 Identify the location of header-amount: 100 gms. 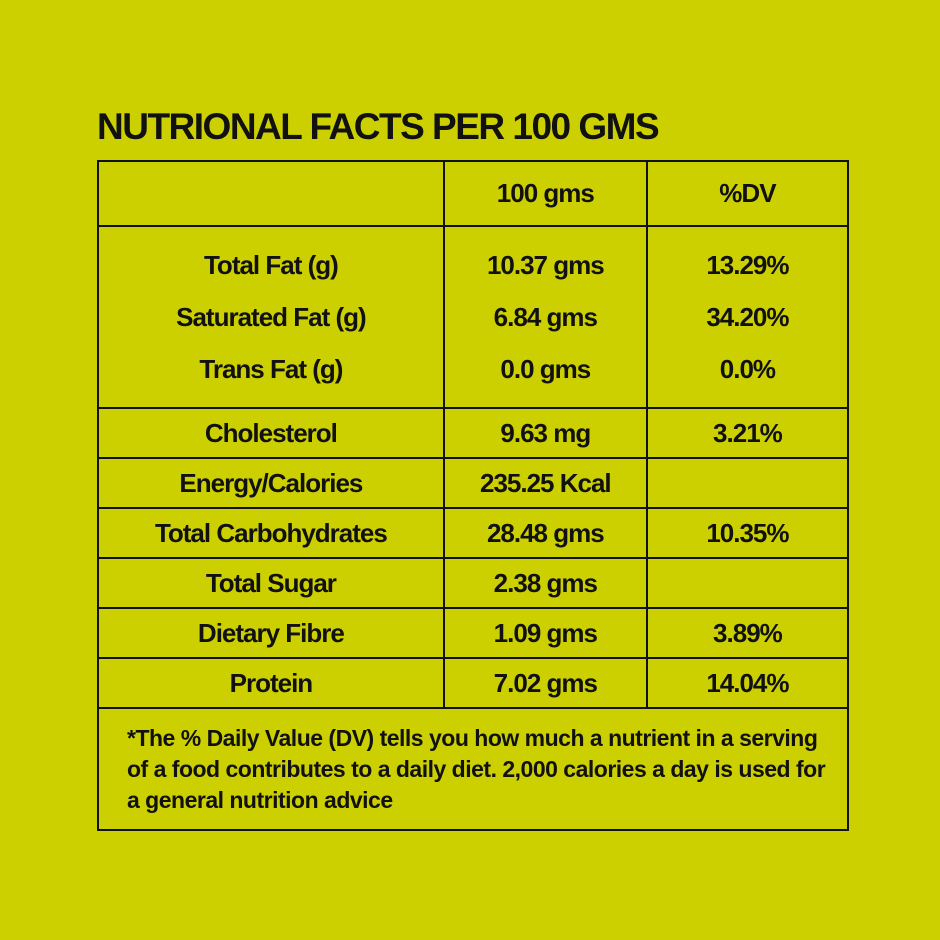
(545, 193).